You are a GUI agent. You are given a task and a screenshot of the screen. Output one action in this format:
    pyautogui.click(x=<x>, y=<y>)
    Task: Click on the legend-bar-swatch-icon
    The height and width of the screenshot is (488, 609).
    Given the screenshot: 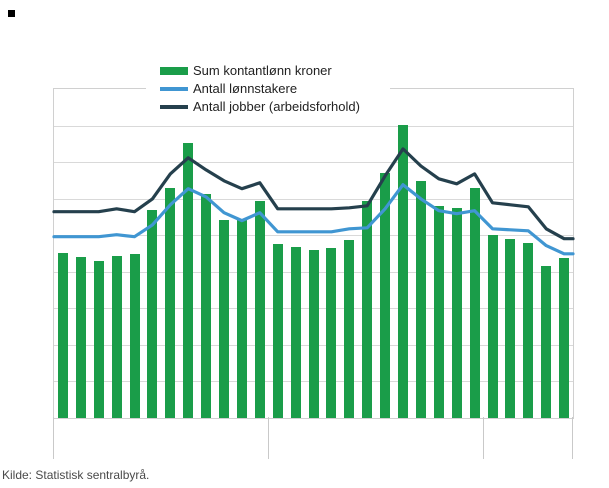 What is the action you would take?
    pyautogui.click(x=174, y=71)
    